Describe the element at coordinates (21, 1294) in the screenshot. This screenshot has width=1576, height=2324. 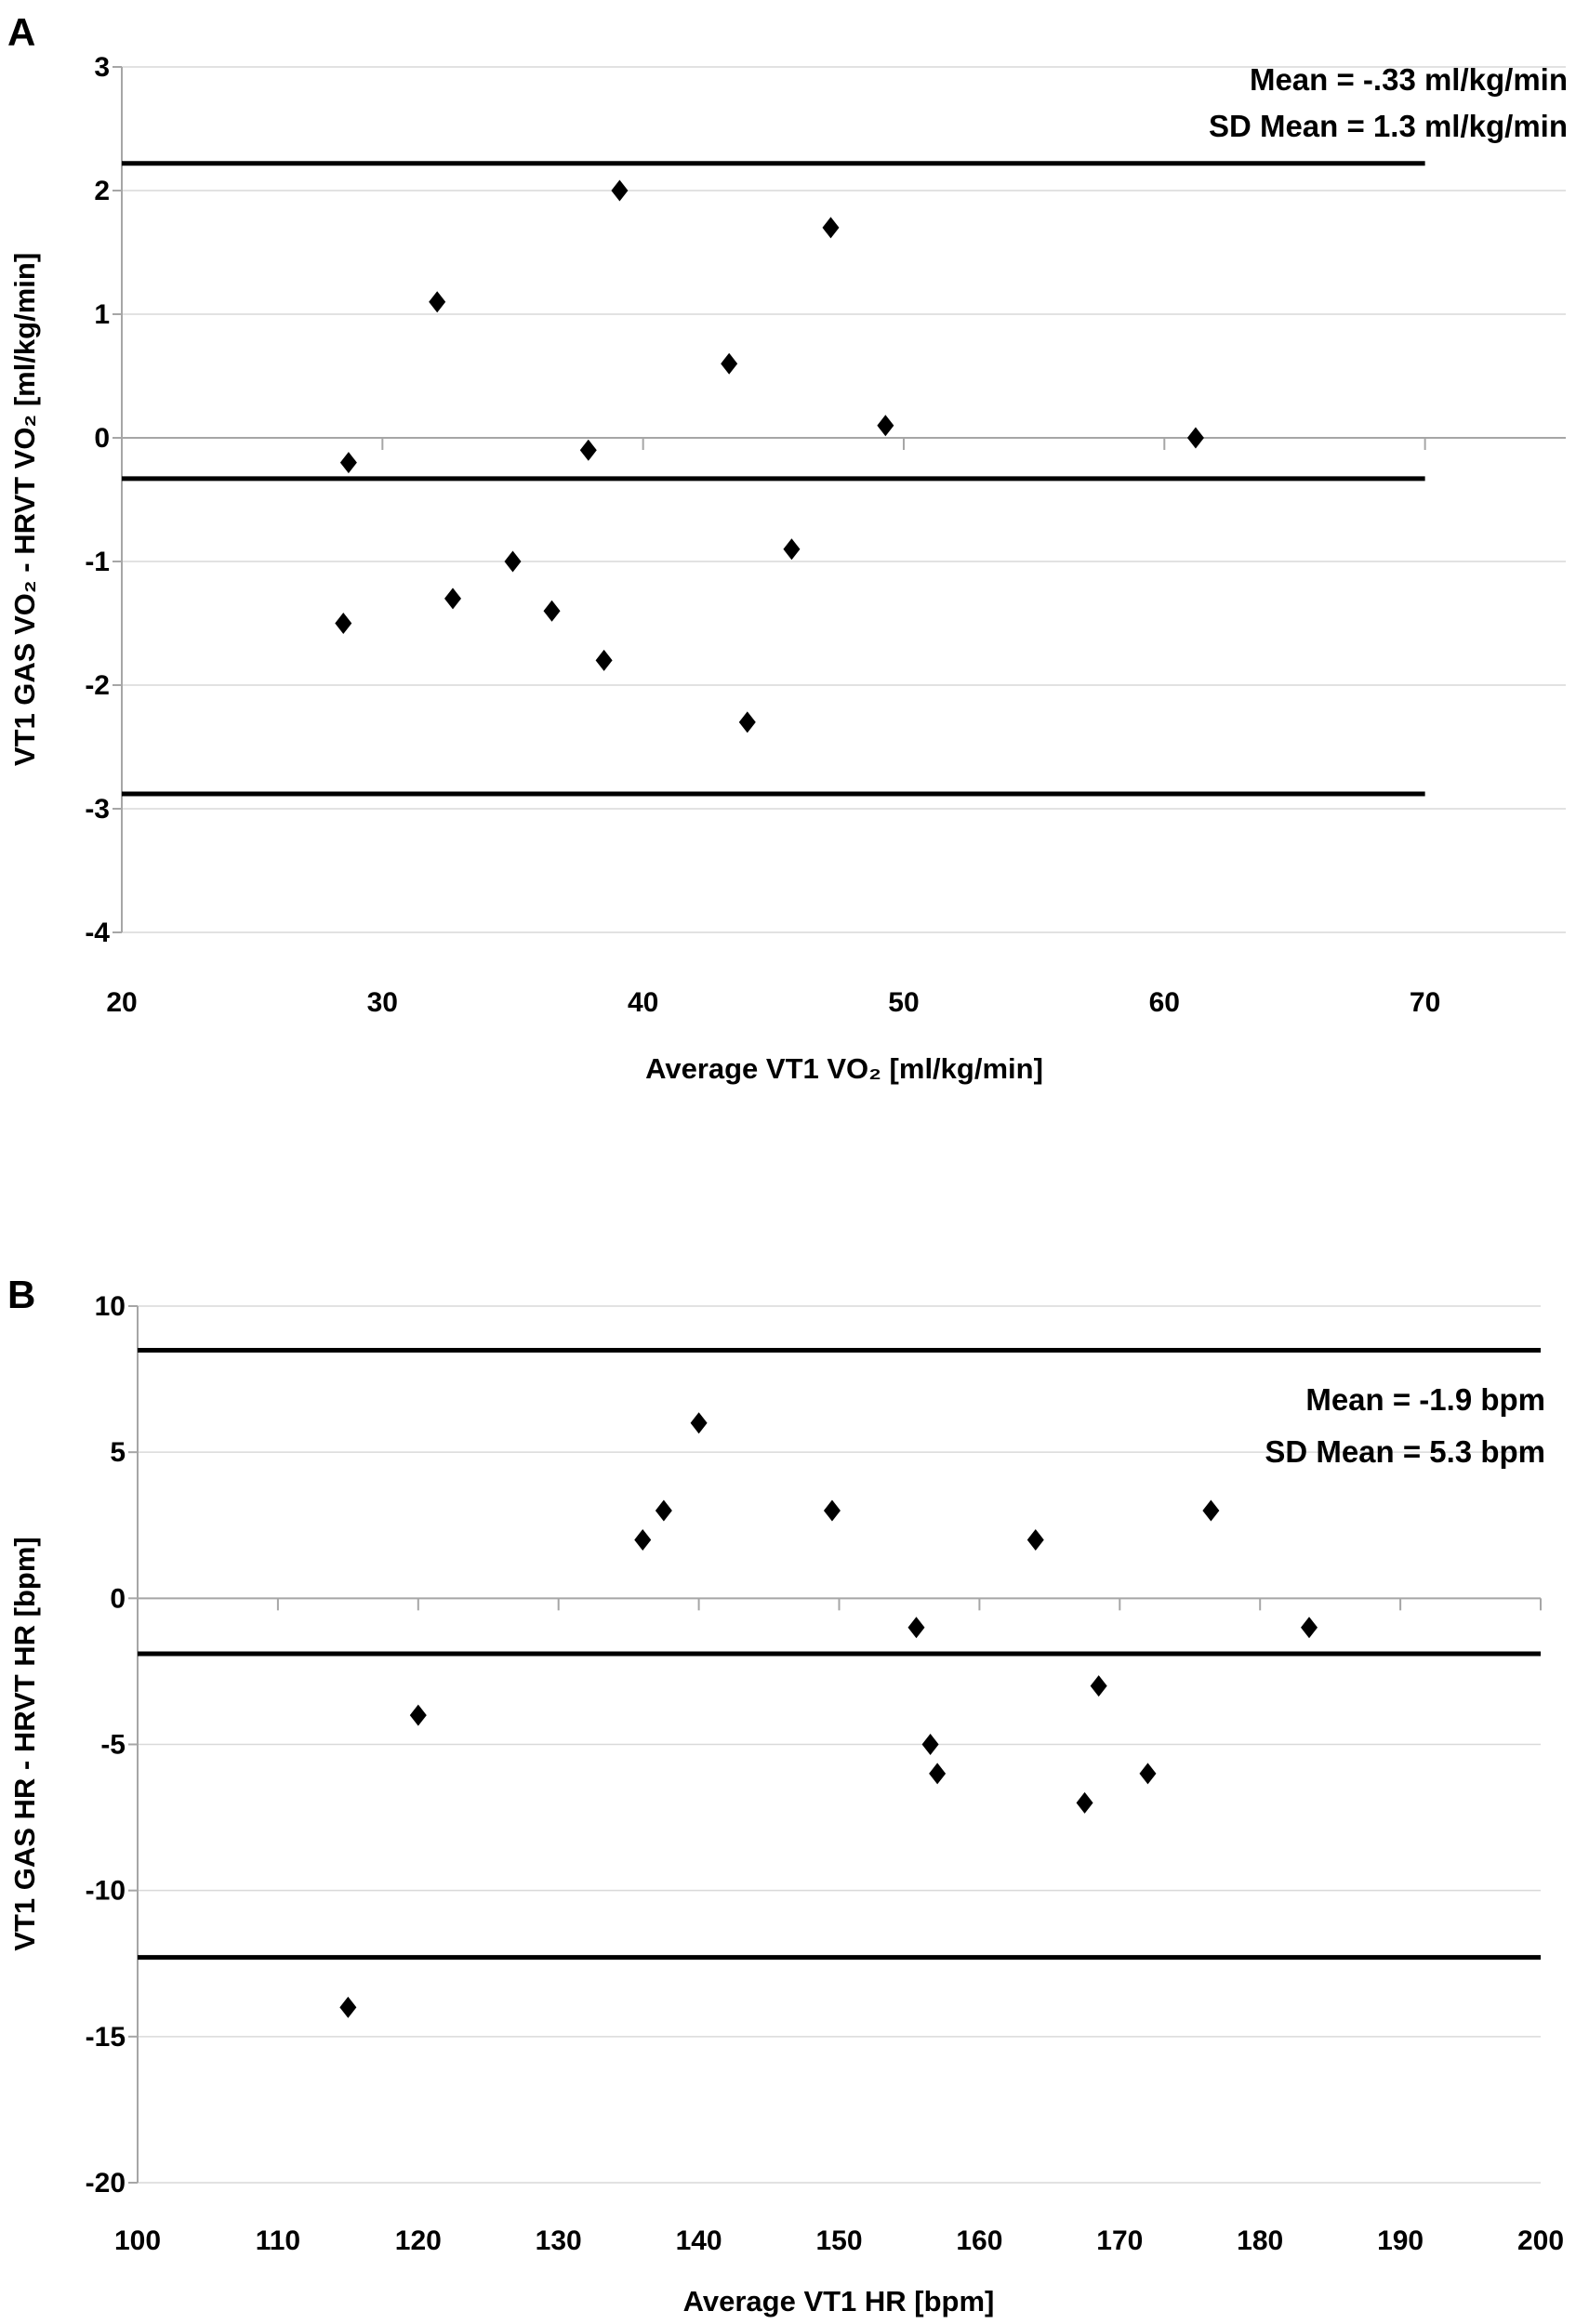
I see `panel-b-label: B` at that location.